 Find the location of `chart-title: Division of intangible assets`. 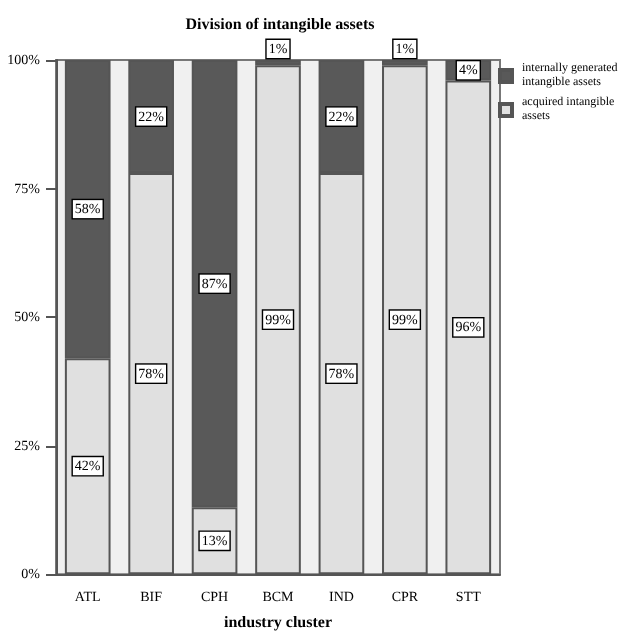

chart-title: Division of intangible assets is located at coordinates (280, 24).